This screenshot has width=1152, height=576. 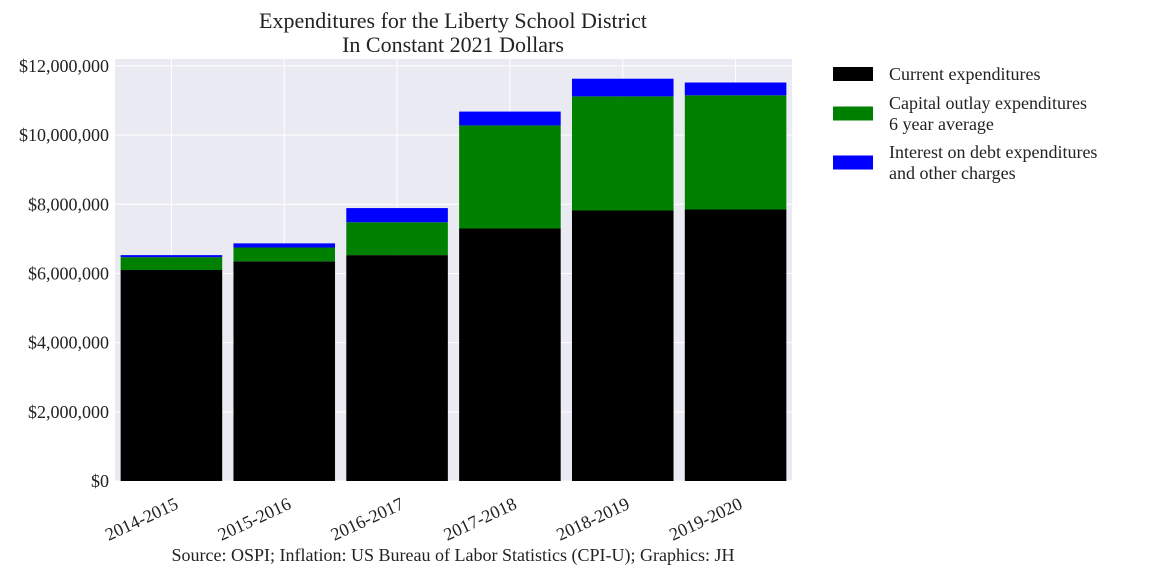 I want to click on y-tick-label: $6,000,000, so click(x=68, y=273).